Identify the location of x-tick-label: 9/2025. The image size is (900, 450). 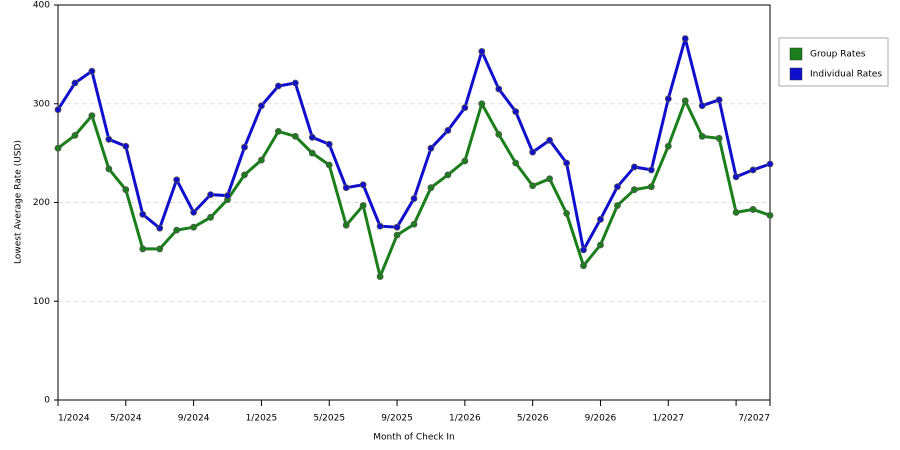
(397, 419).